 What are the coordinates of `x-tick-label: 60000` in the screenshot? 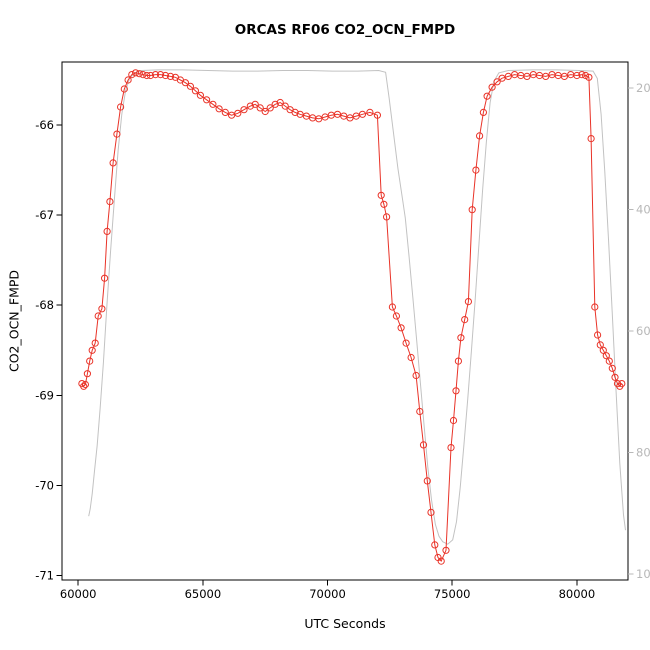 It's located at (78, 594).